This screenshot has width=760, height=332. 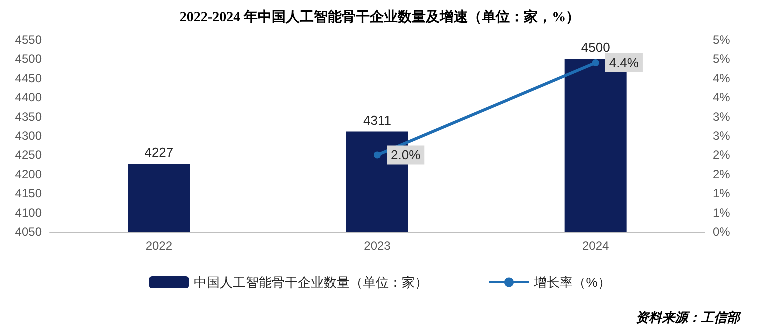 What do you see at coordinates (28, 232) in the screenshot?
I see `y-tick-label: 4050` at bounding box center [28, 232].